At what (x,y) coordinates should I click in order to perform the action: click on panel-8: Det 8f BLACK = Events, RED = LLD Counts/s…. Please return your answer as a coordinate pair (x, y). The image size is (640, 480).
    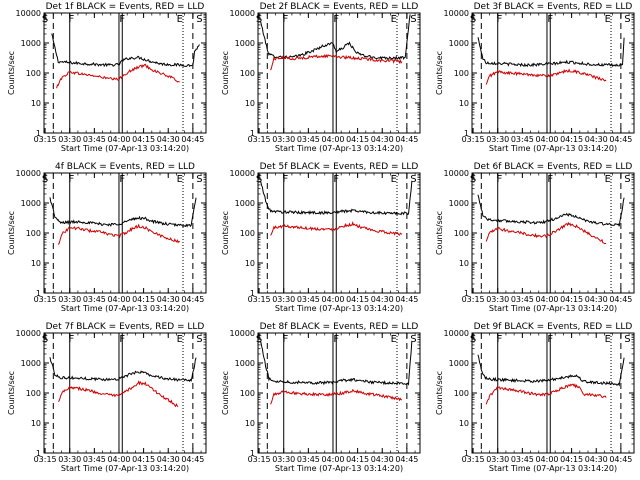
    Looking at the image, I should click on (321, 397).